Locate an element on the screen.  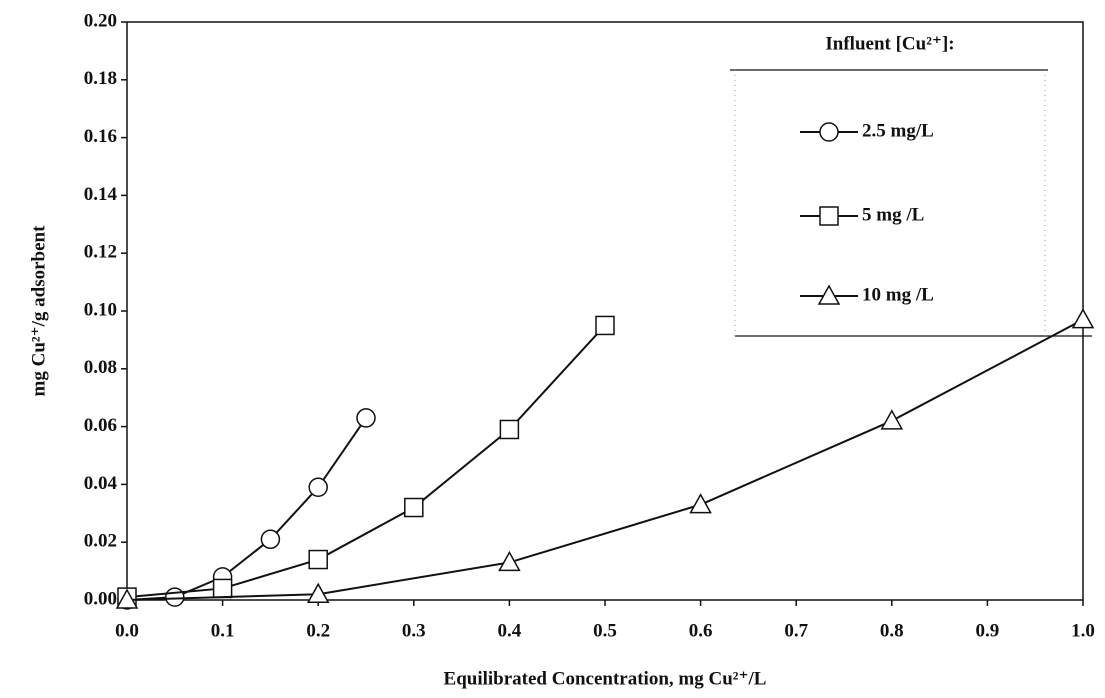
y-tick-label: 0.14 is located at coordinates (101, 194).